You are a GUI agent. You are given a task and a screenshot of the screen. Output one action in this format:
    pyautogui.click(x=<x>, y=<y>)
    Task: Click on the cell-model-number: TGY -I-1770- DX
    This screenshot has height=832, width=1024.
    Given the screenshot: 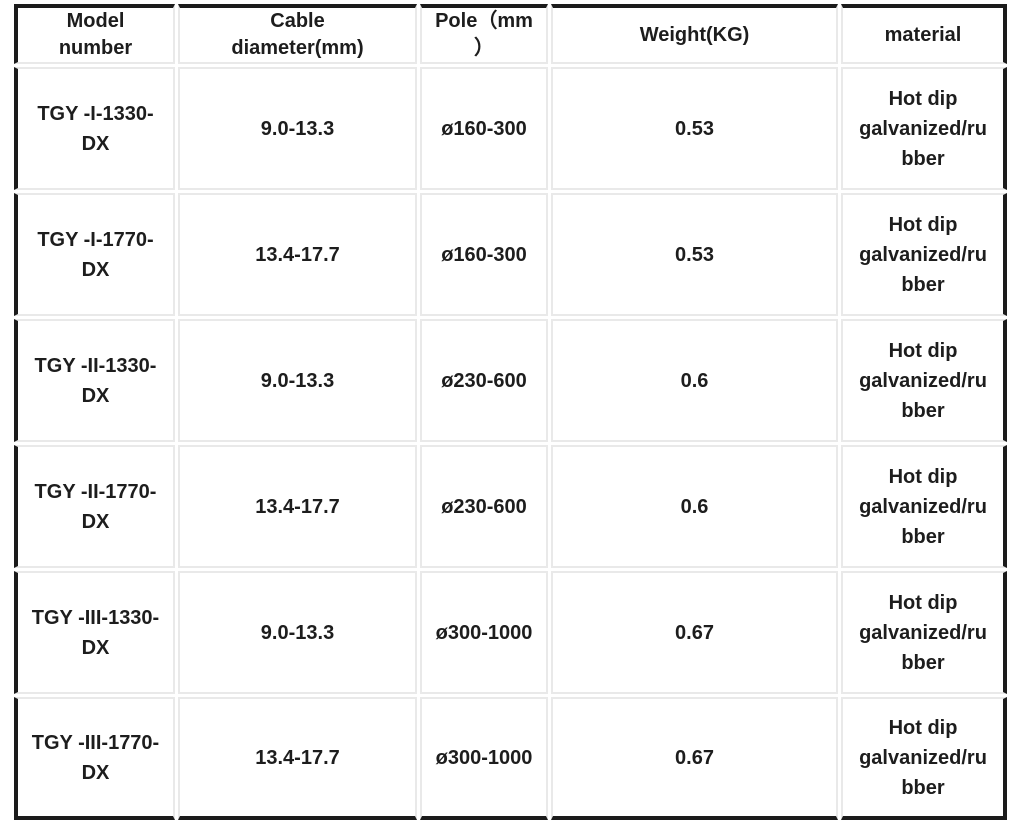 What is the action you would take?
    pyautogui.click(x=94, y=254)
    